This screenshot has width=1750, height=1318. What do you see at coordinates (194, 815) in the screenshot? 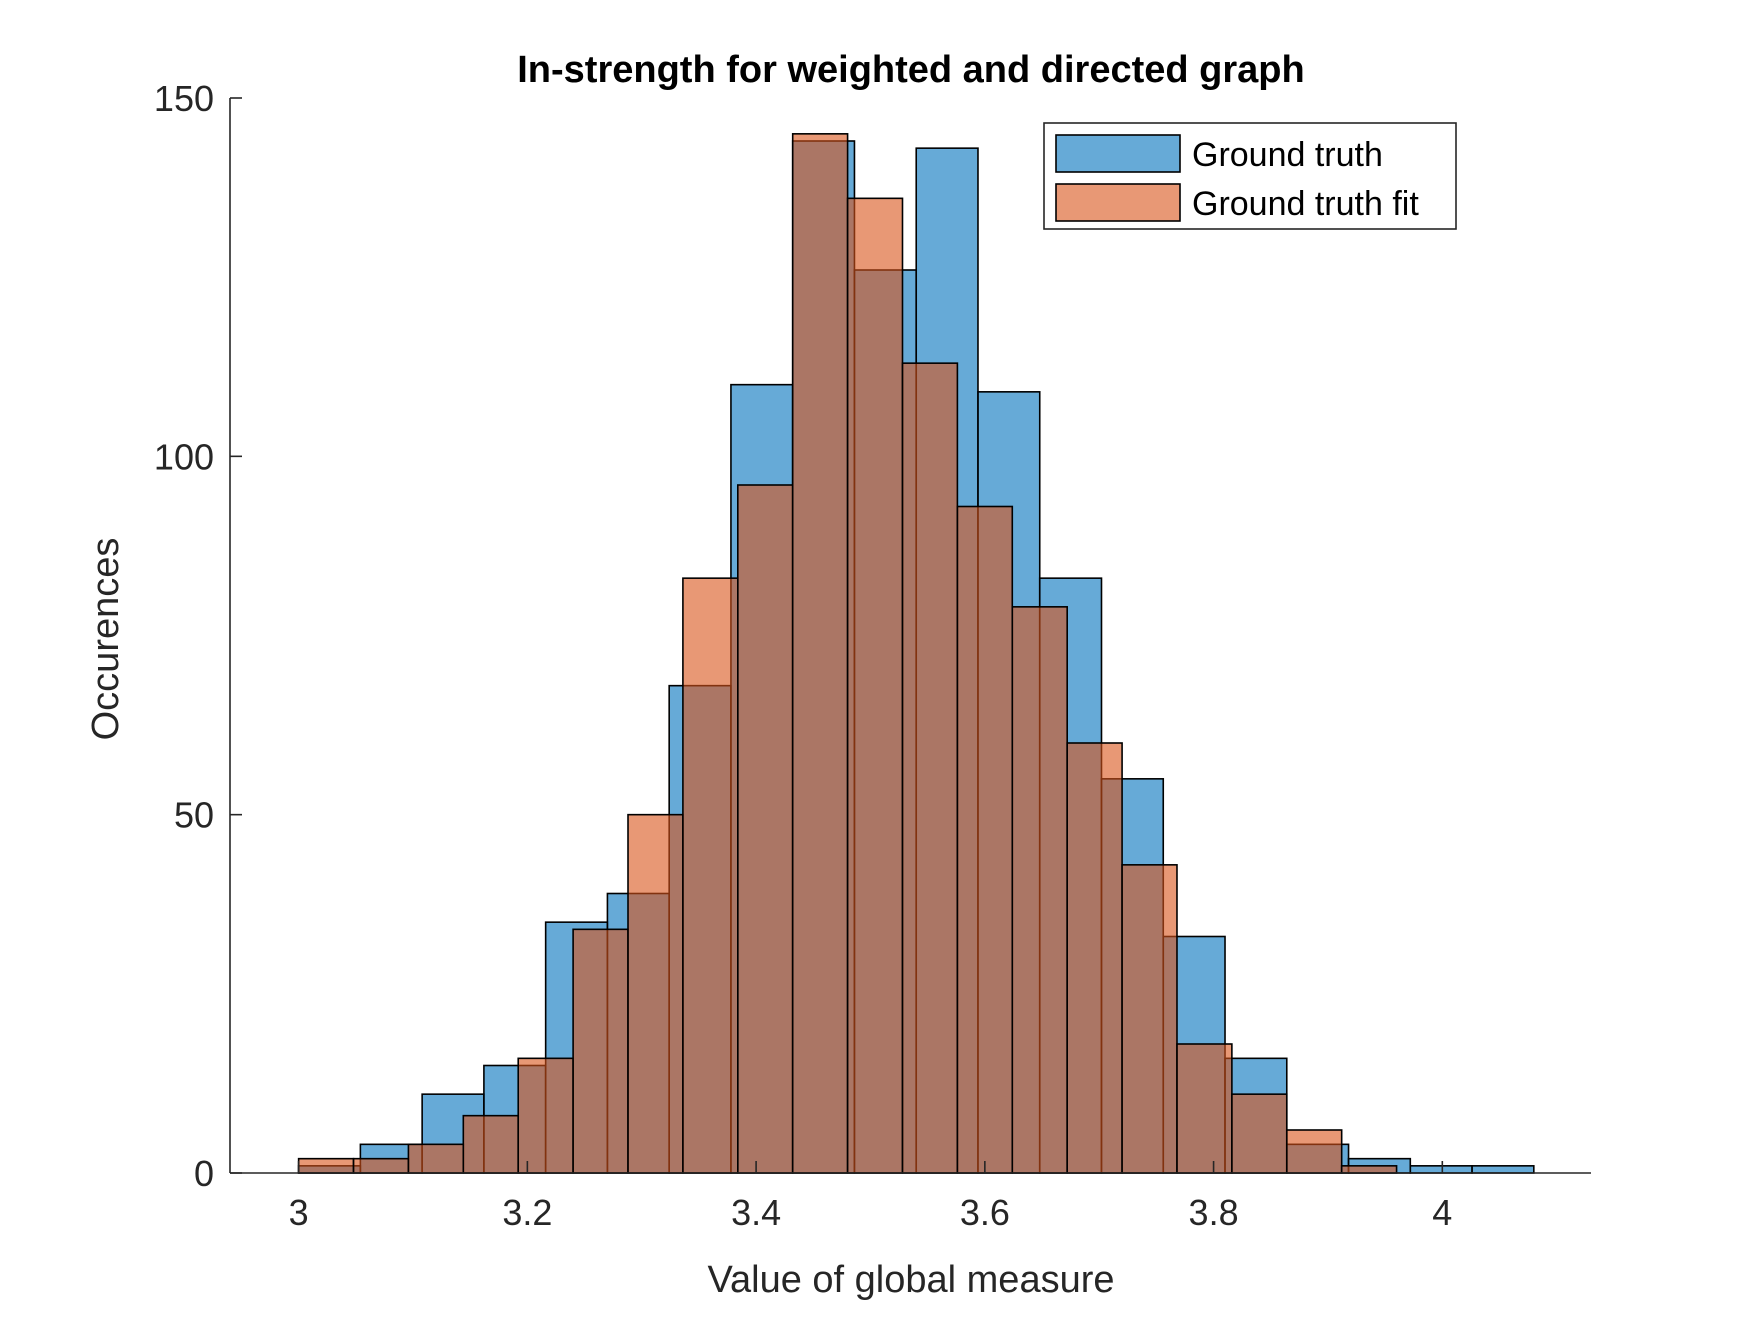
I see `y-tick-label: 50` at bounding box center [194, 815].